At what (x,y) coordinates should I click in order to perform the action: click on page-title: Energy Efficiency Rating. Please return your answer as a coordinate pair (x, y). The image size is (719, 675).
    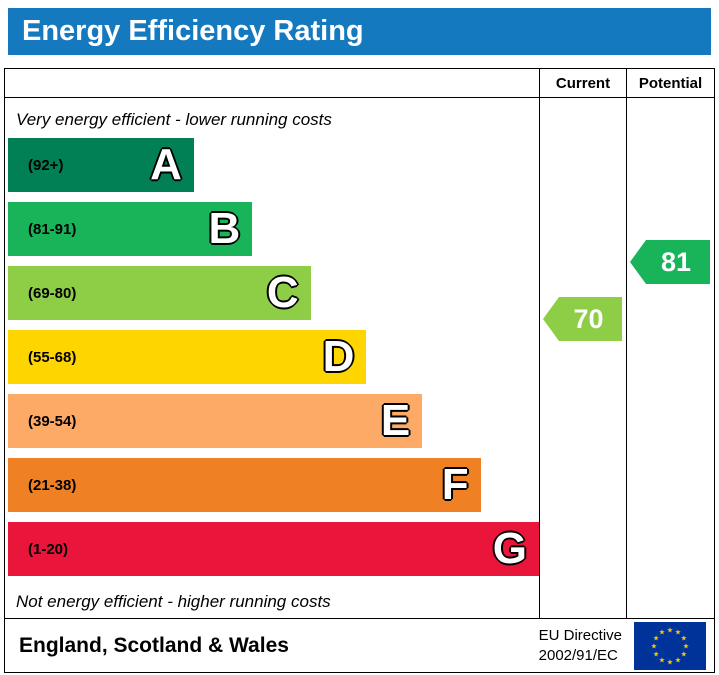
    Looking at the image, I should click on (193, 31).